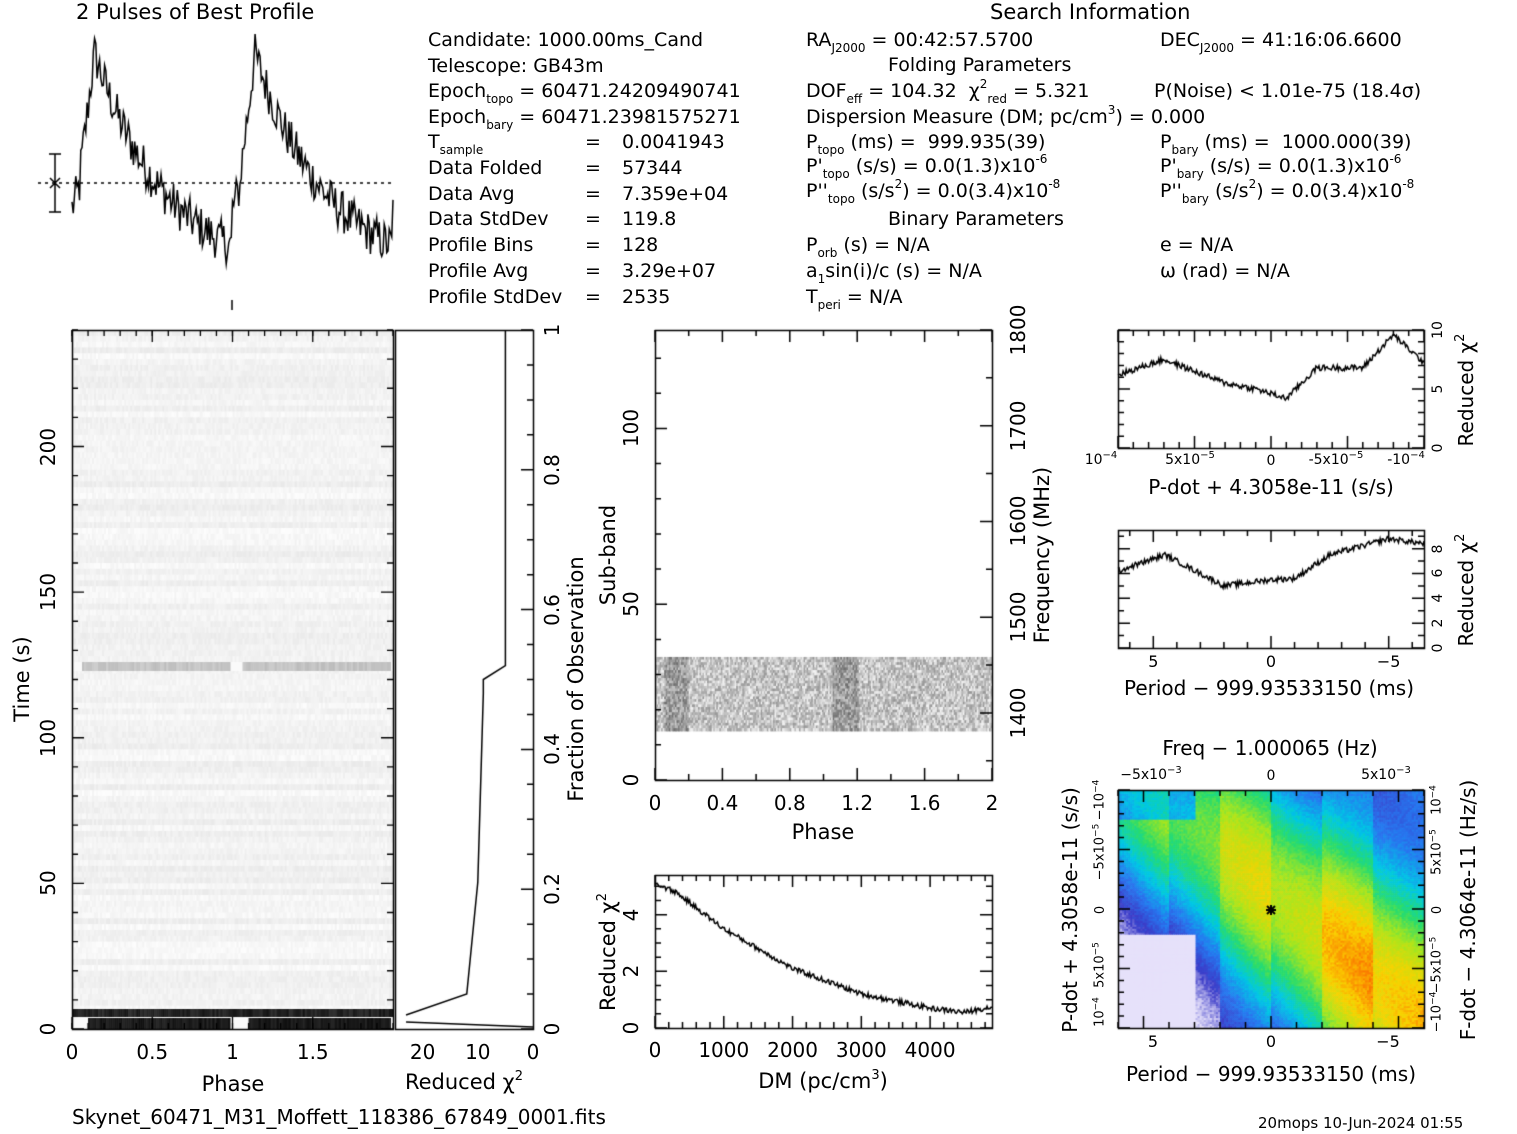  Describe the element at coordinates (992, 803) in the screenshot. I see `x-tick-label: 2` at that location.